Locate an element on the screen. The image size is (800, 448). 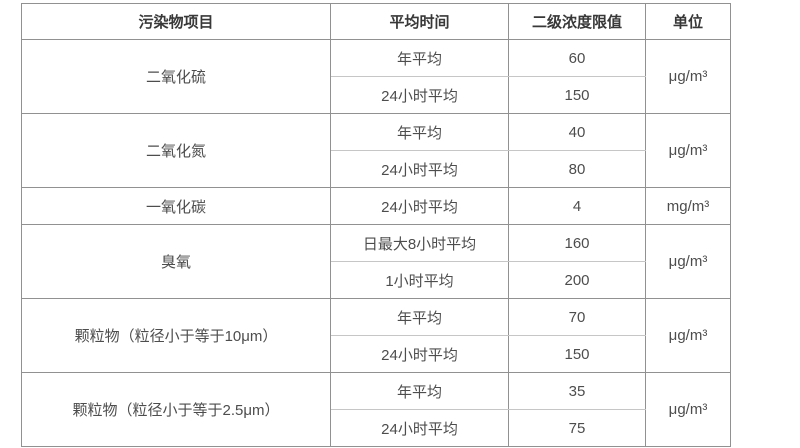
table-row: 颗粒物（粒径小于等于2.5μm） 年平均 35 μg/m³ is located at coordinates (376, 409).